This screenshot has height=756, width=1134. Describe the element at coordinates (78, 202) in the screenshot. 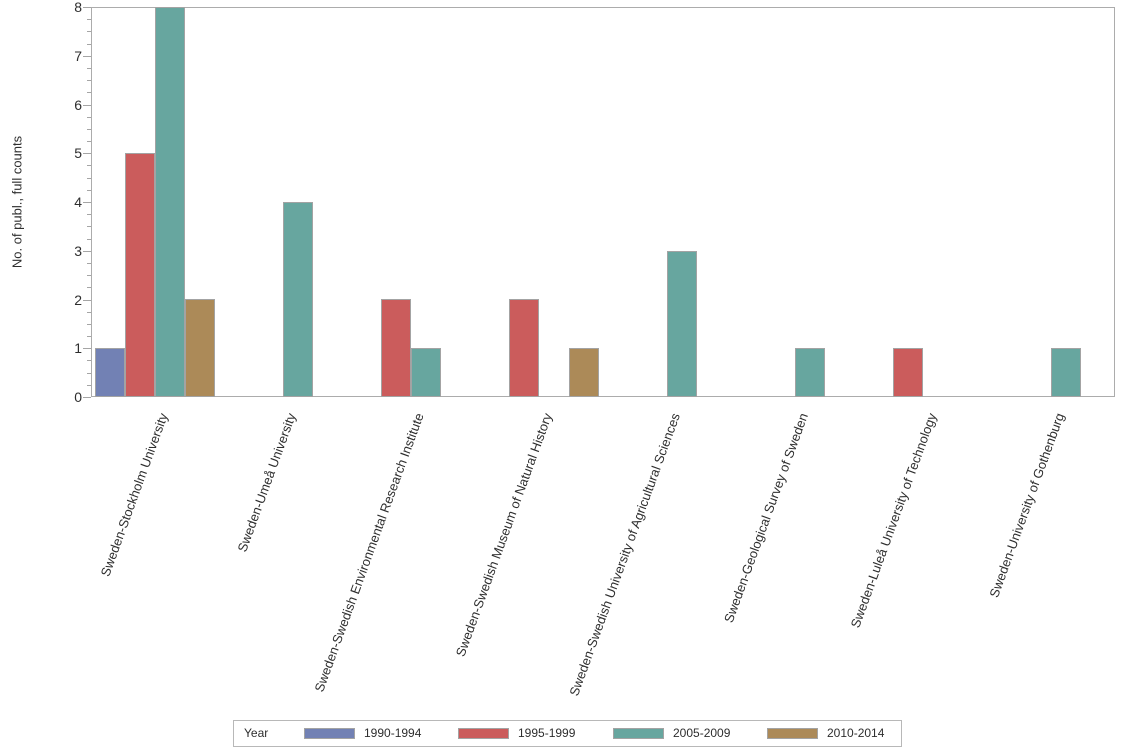

I see `y-tick-label: 4` at that location.